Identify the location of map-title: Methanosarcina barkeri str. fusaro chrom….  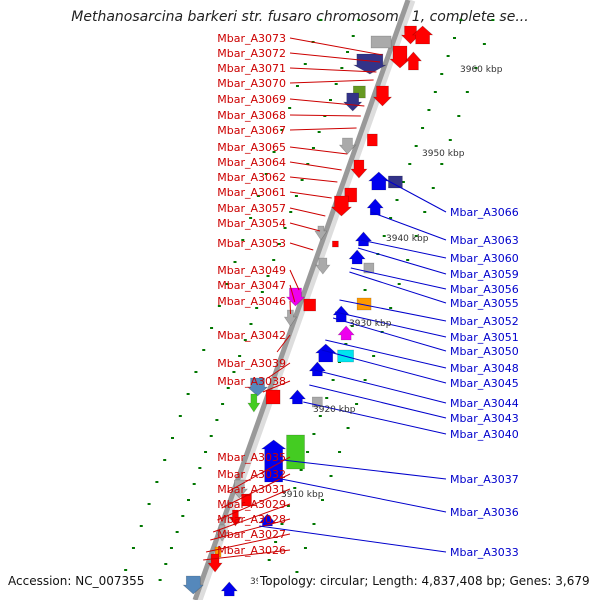
(300, 17).